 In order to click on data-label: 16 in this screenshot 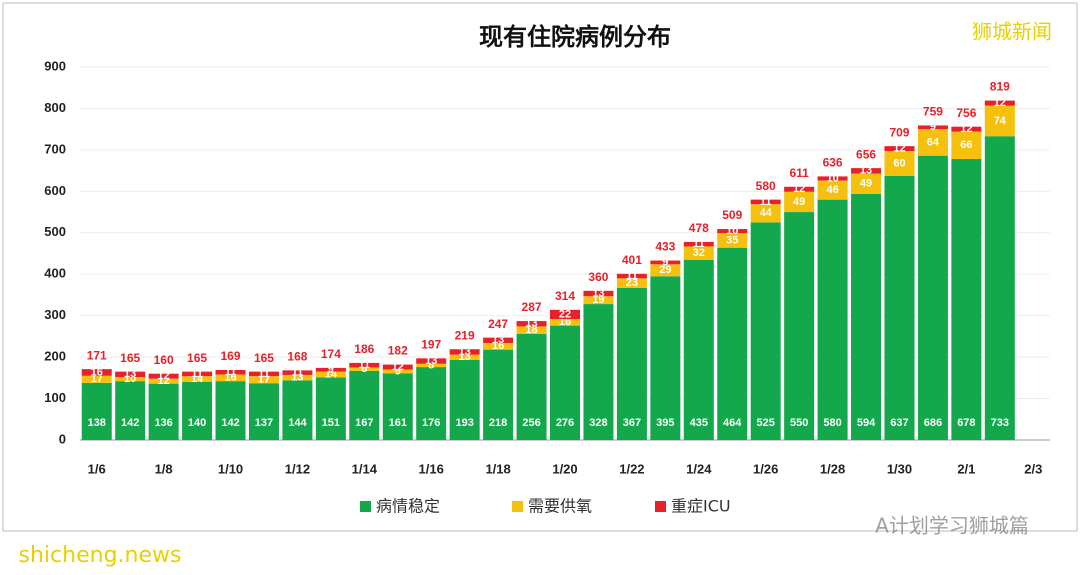, I will do `click(230, 378)`.